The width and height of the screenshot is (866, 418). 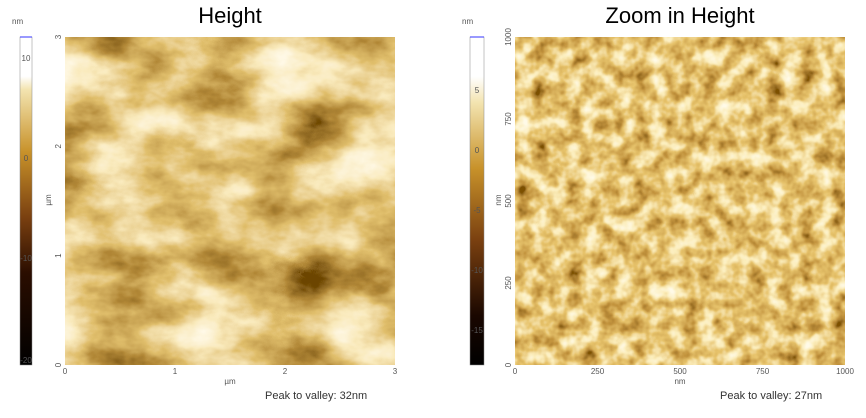 What do you see at coordinates (679, 381) in the screenshot?
I see `x-axis-unit: nm` at bounding box center [679, 381].